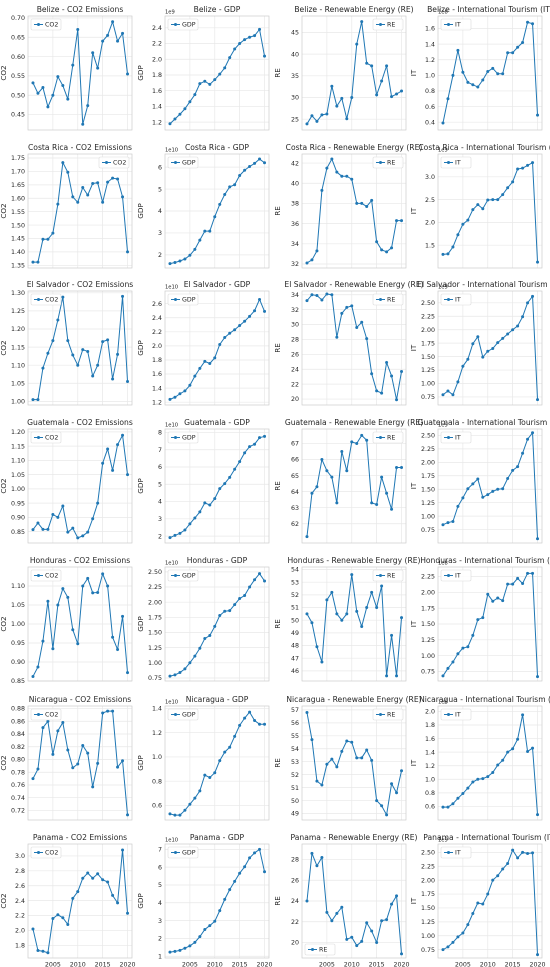 The image size is (550, 967). I want to click on y-tick-label: 1.10, so click(18, 586).